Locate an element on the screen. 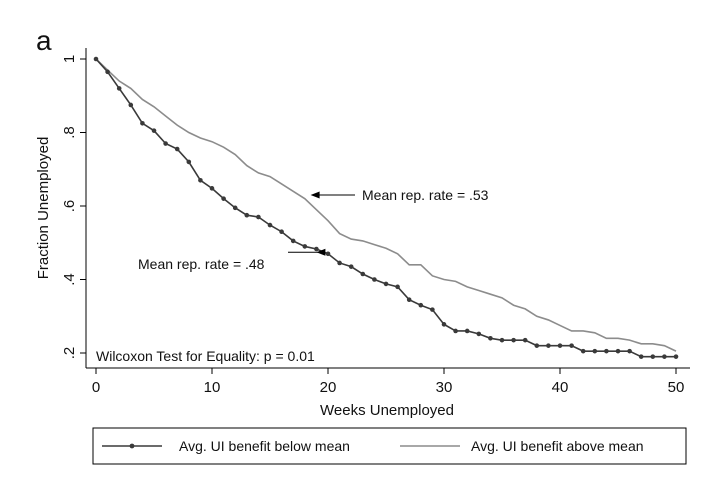 This screenshot has height=480, width=725. x-tick-label: 30 is located at coordinates (444, 387).